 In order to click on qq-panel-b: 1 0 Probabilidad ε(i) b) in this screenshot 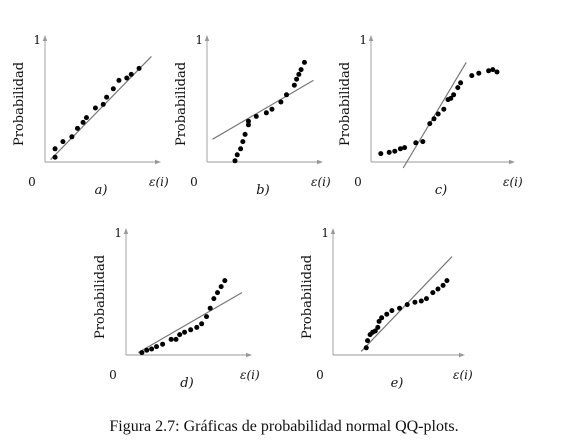, I will do `click(252, 115)`.